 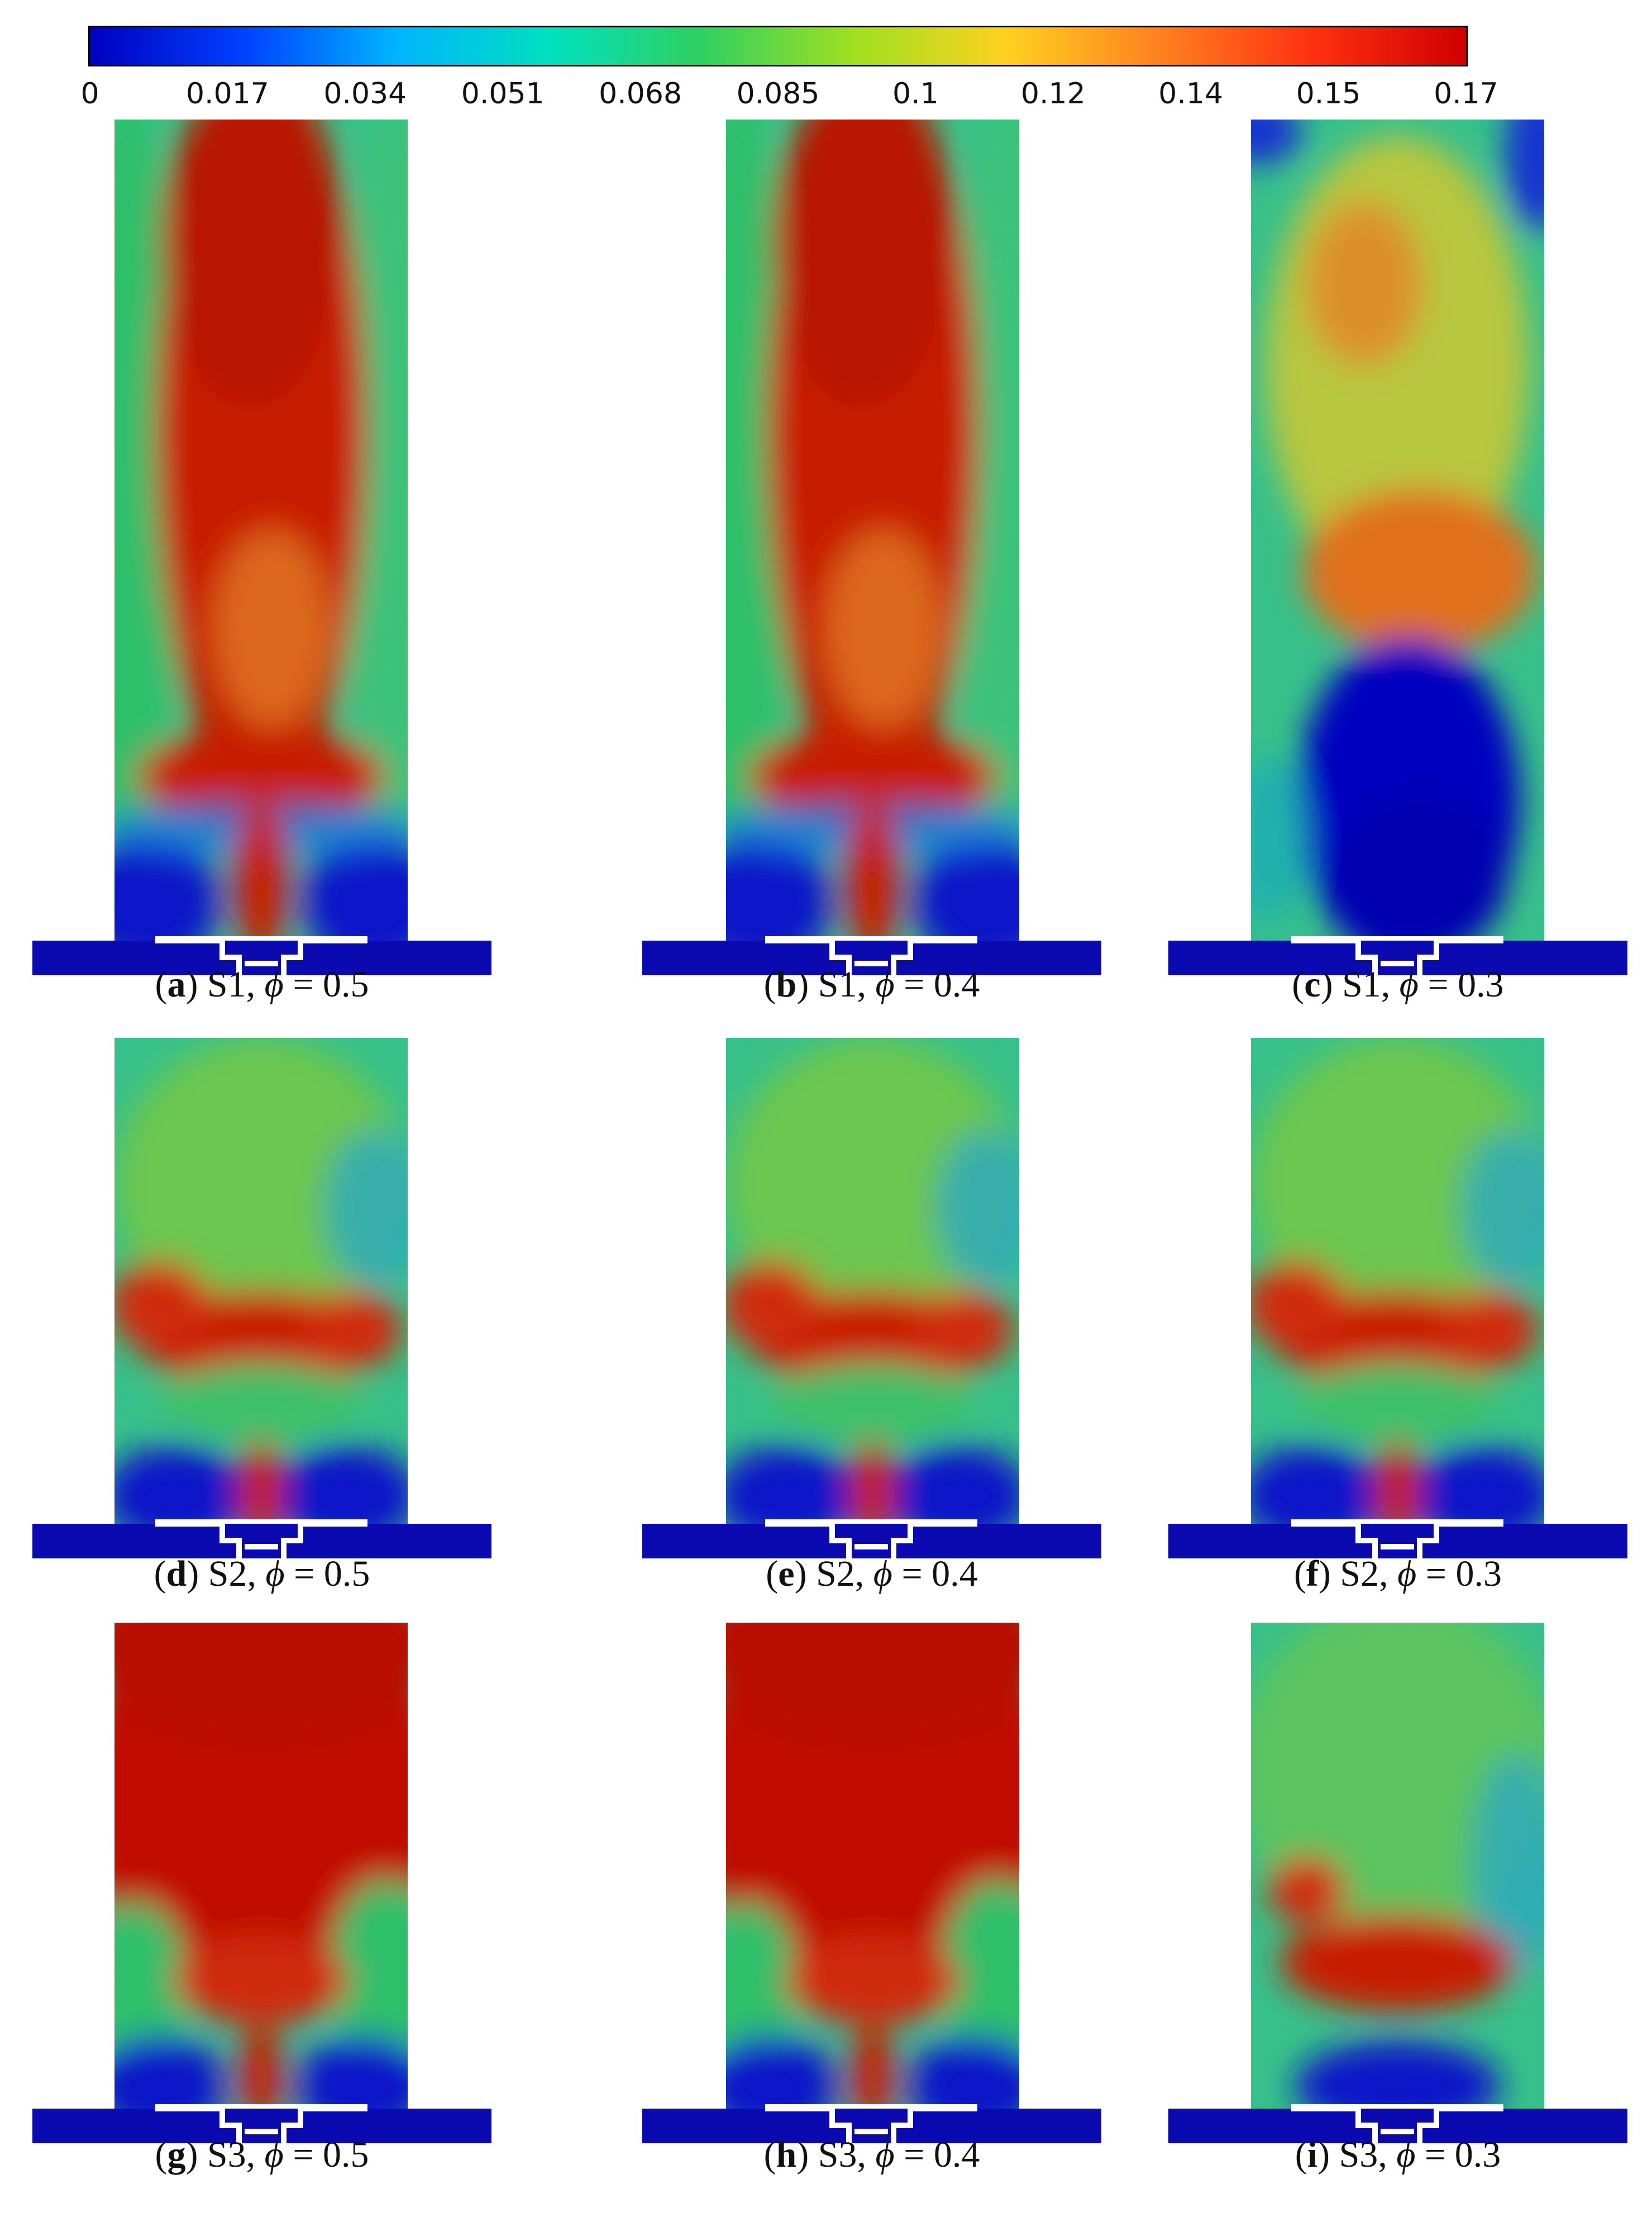 I want to click on panel-caption: (f) S2, ϕ = 0.3, so click(x=1397, y=1573).